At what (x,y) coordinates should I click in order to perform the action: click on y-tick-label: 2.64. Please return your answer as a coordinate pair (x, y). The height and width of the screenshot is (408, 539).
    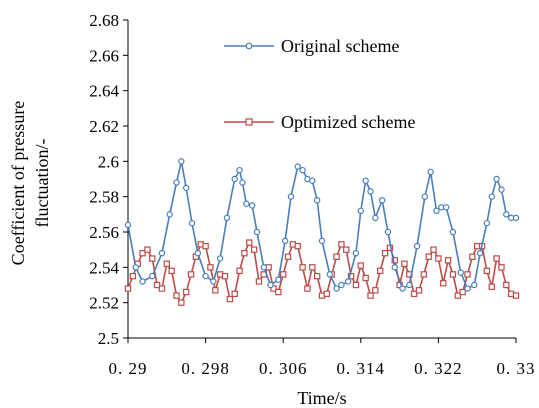
    Looking at the image, I should click on (104, 91).